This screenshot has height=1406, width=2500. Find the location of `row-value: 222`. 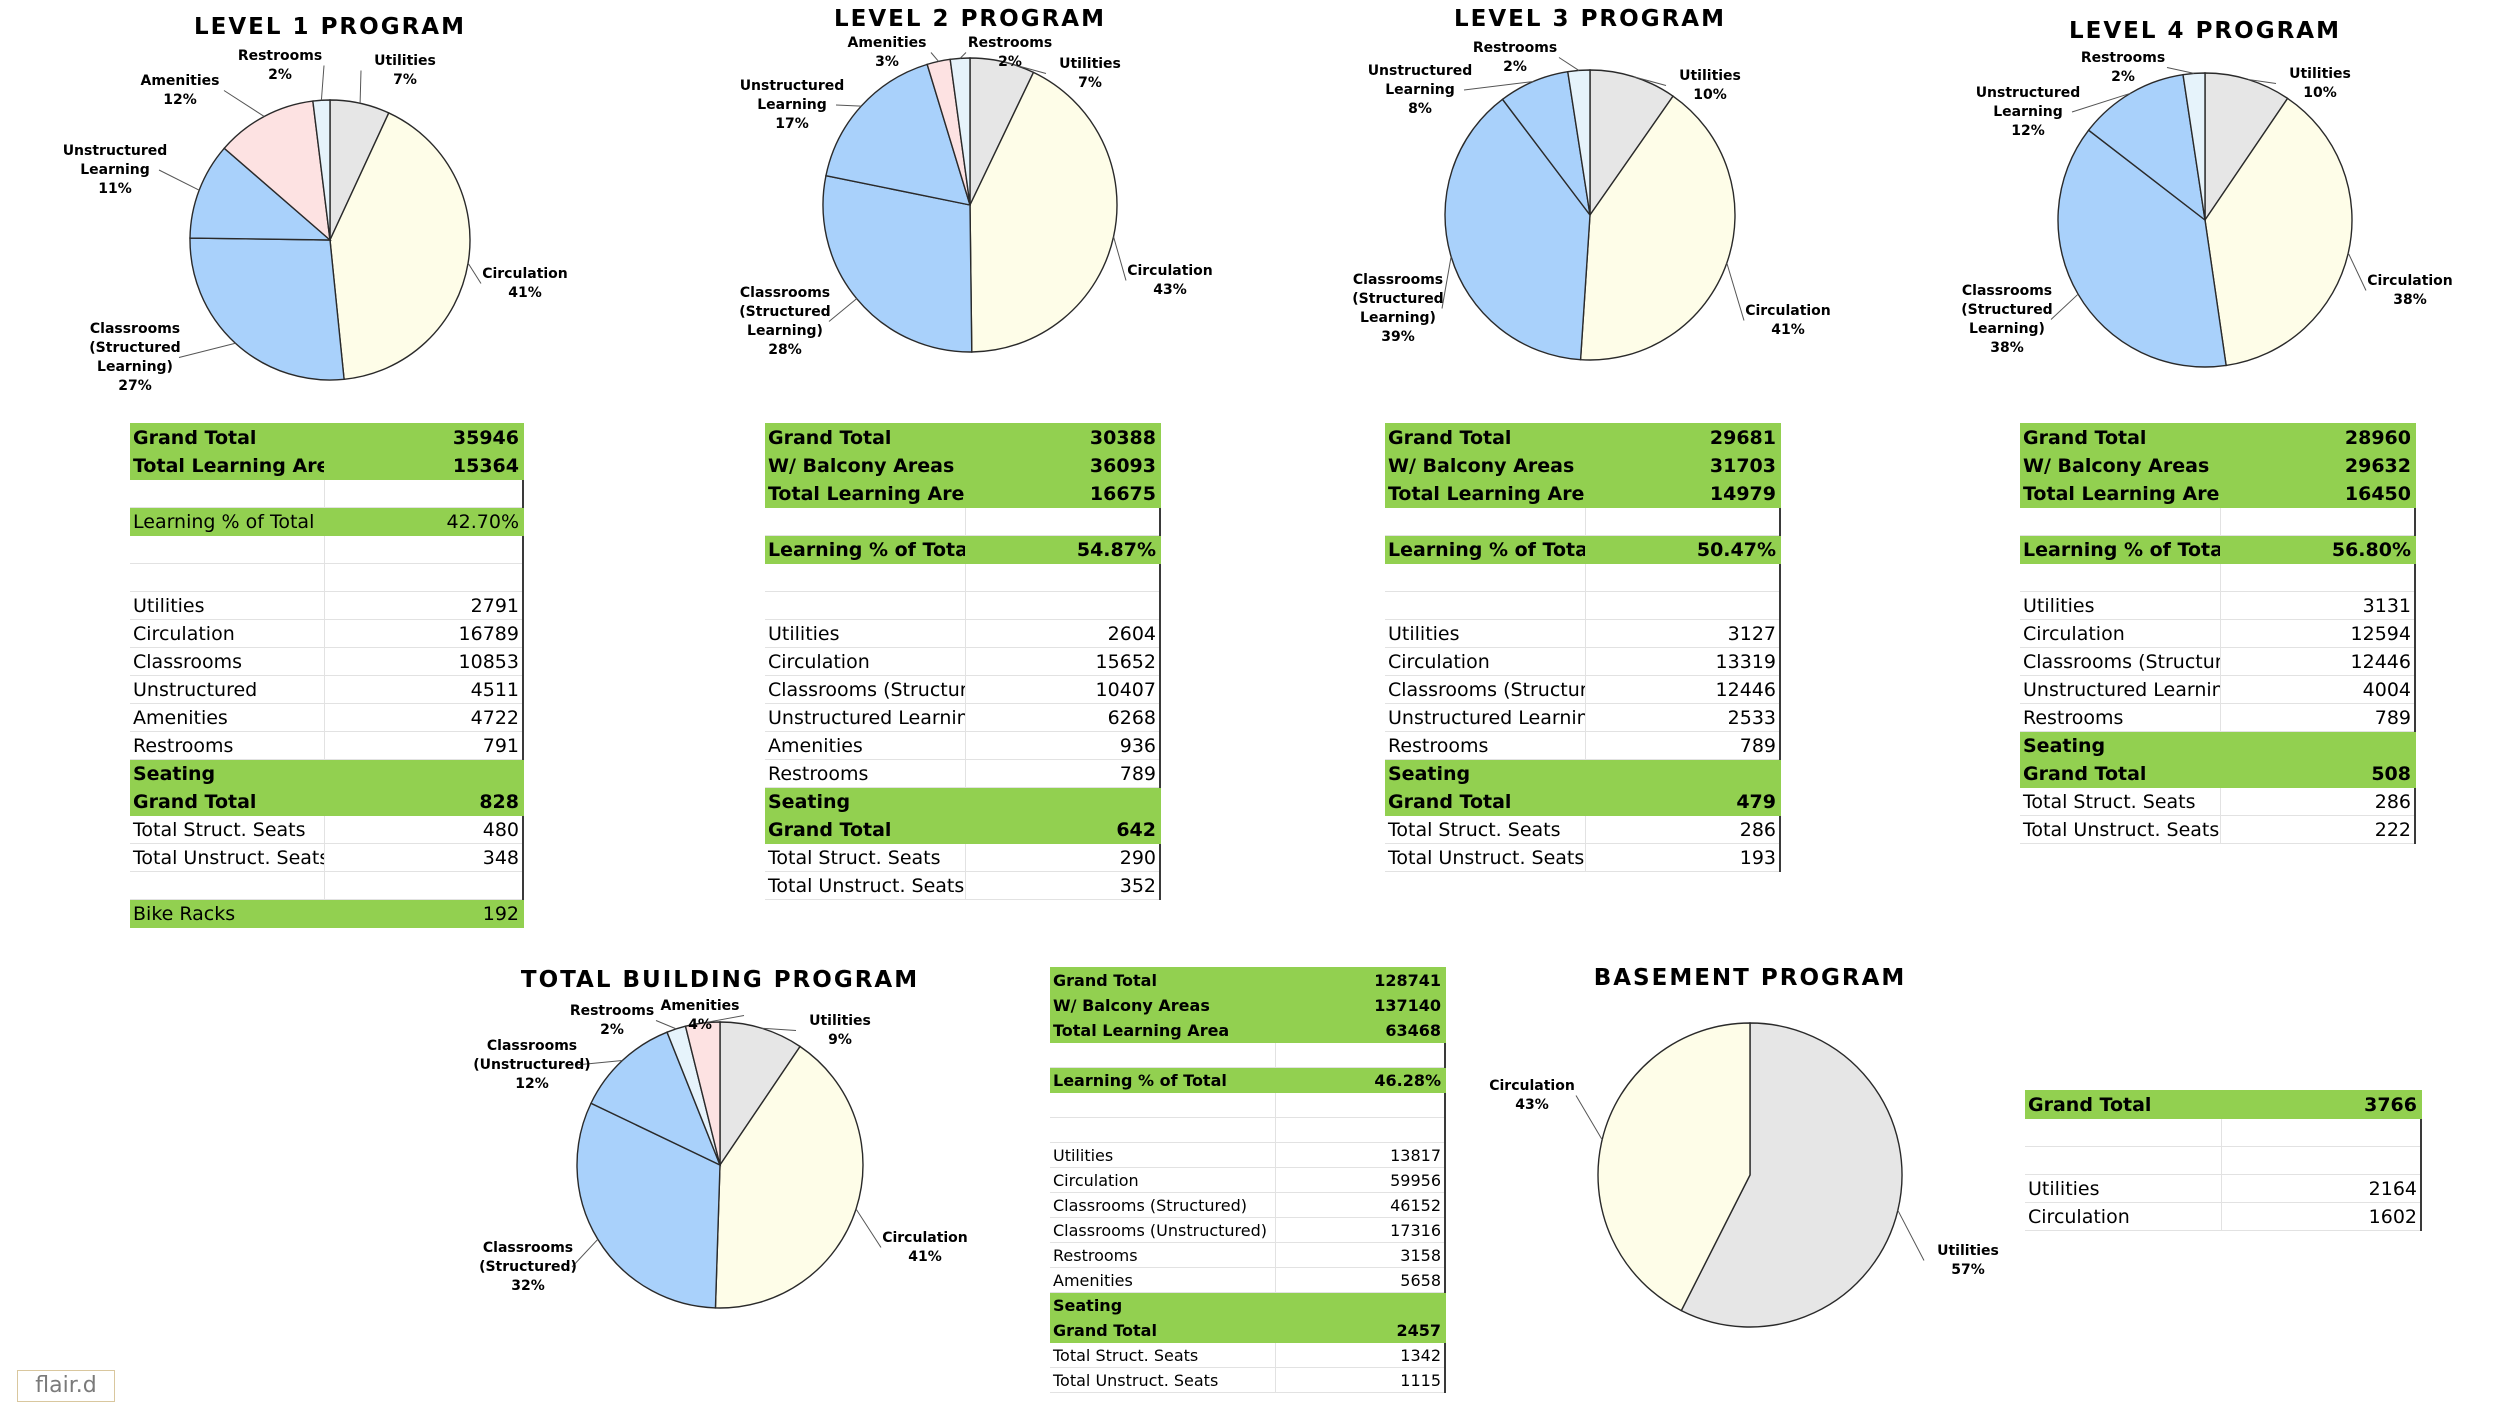

row-value: 222 is located at coordinates (2317, 829).